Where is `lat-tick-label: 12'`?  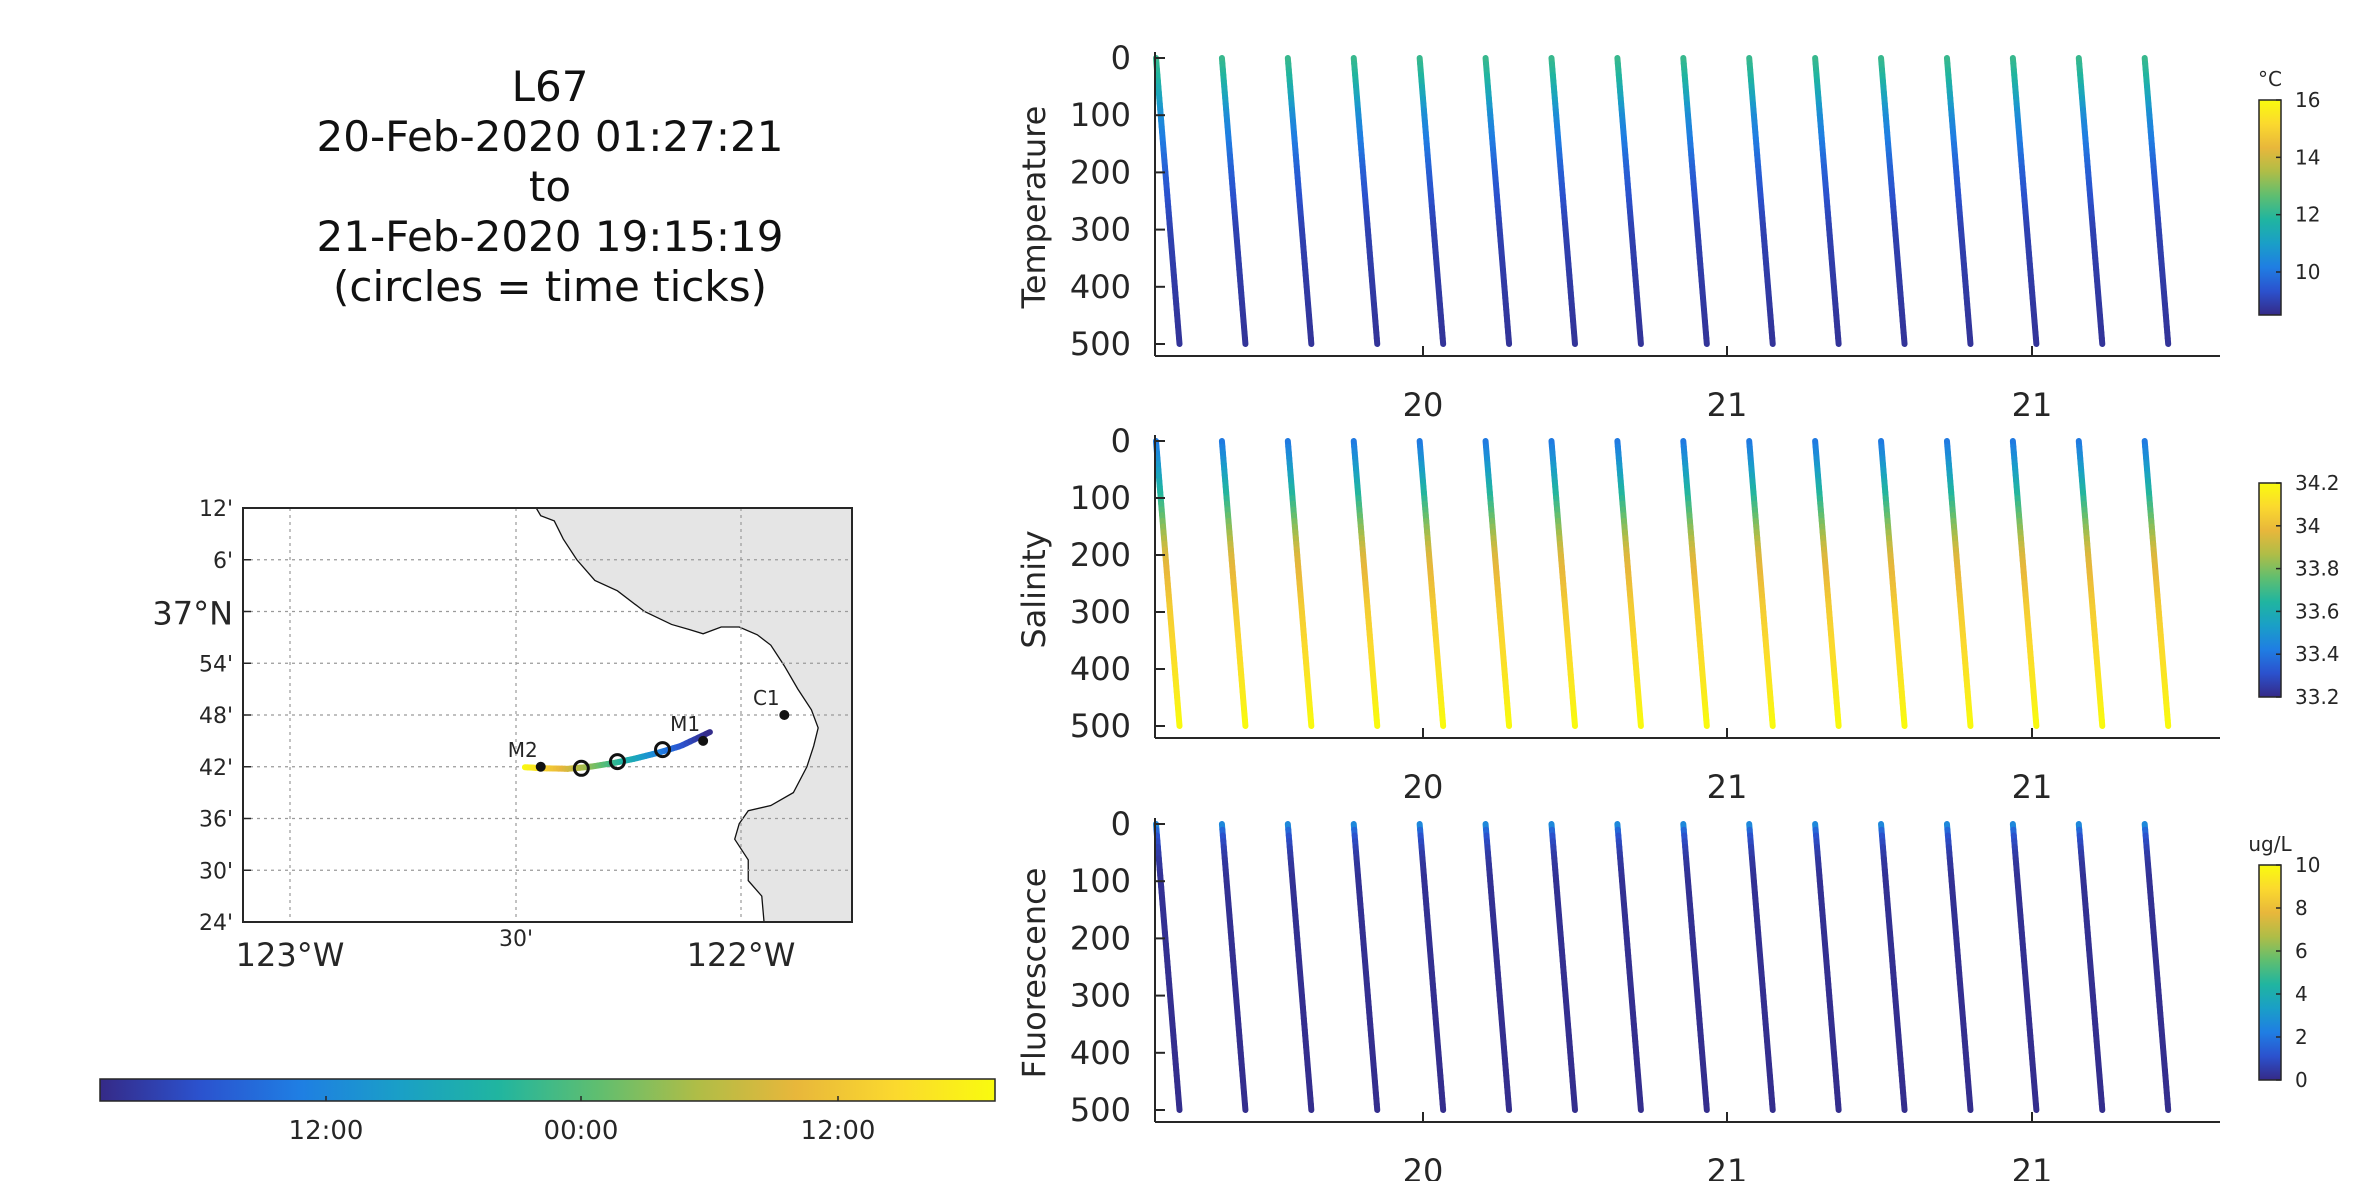
lat-tick-label: 12' is located at coordinates (216, 509).